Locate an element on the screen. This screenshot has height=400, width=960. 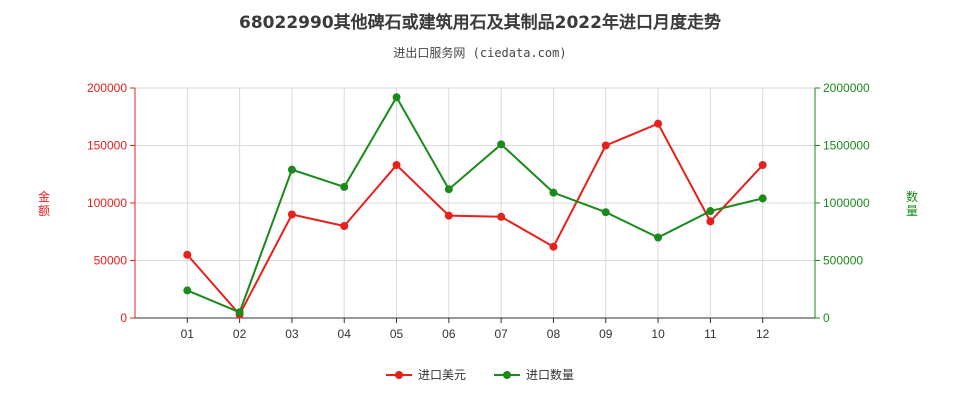
chart-legend: 进口美元 进口数量 is located at coordinates (480, 374).